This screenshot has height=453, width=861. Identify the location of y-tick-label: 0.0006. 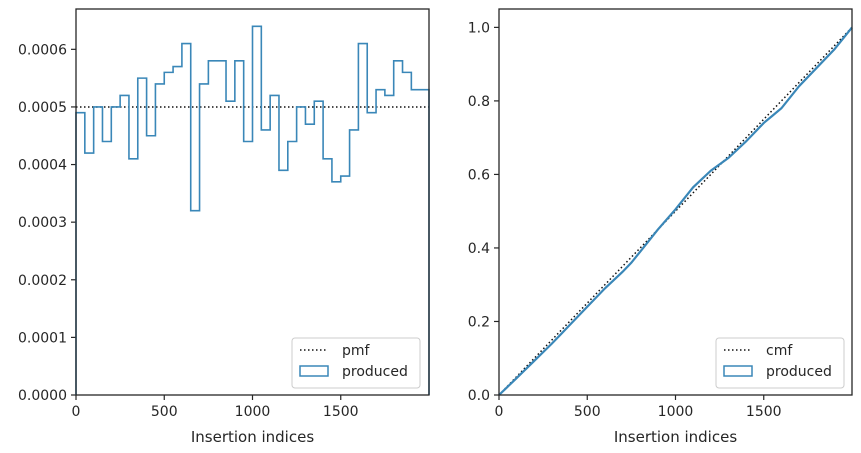
(42, 50).